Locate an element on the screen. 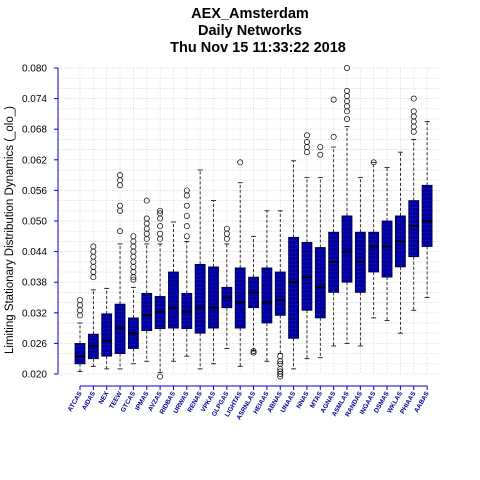 The width and height of the screenshot is (480, 480). box-vpkas is located at coordinates (213, 282).